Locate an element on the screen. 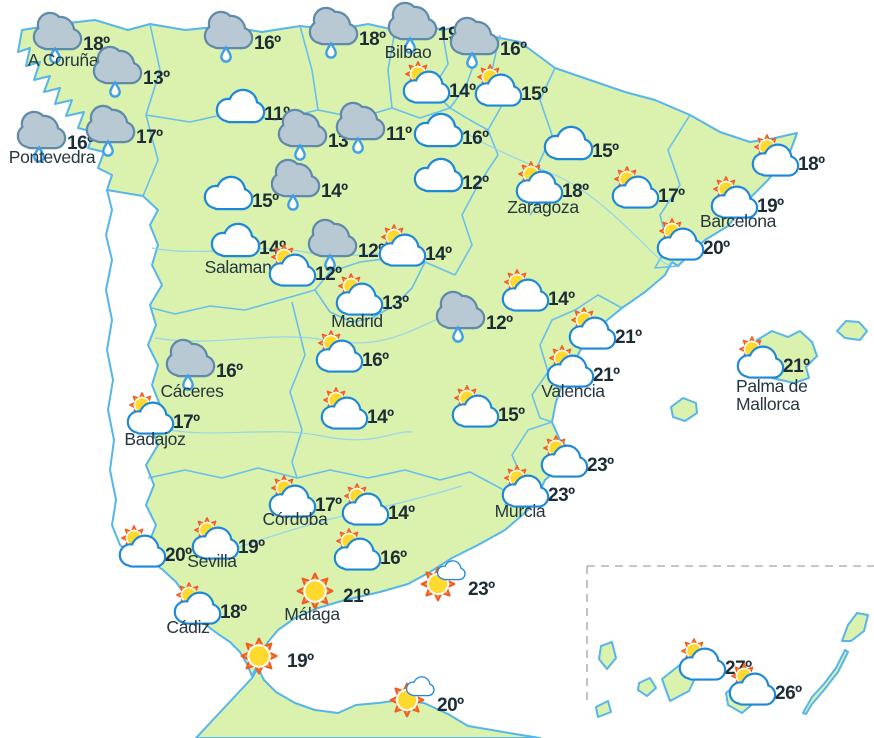 Image resolution: width=874 pixels, height=738 pixels. city-label: Sevilla is located at coordinates (212, 561).